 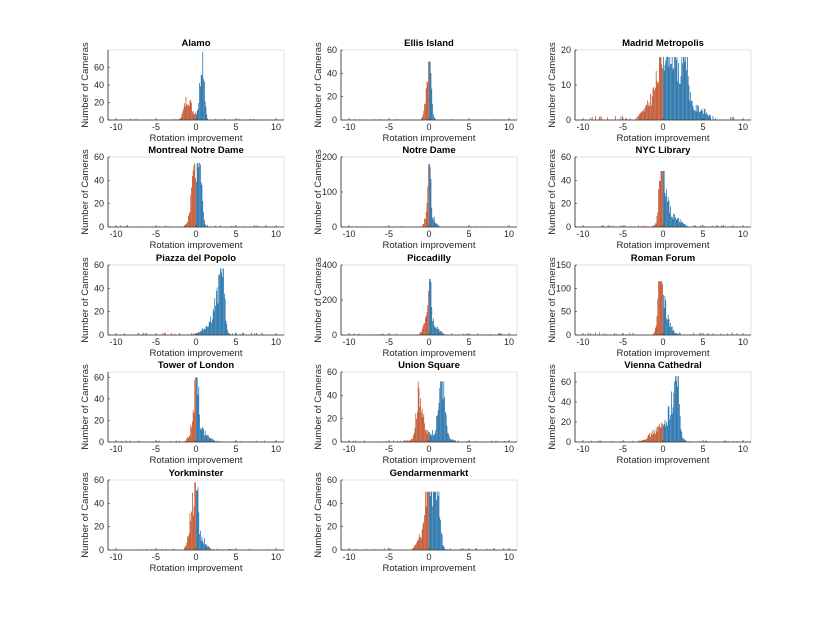 I want to click on panel-title: Piccadilly, so click(x=429, y=258).